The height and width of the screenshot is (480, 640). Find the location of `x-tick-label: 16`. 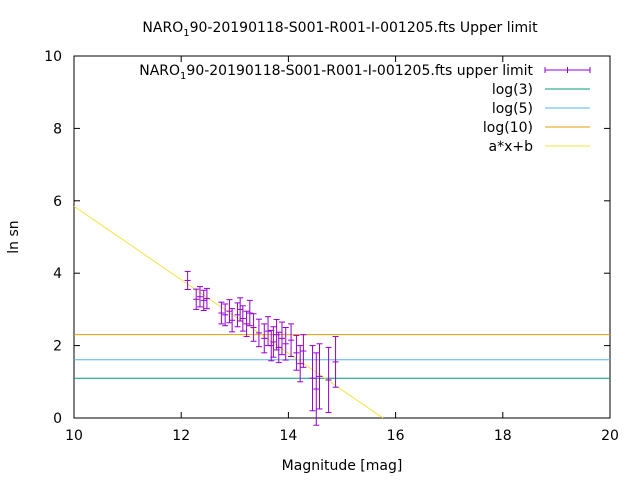

x-tick-label: 16 is located at coordinates (396, 436).